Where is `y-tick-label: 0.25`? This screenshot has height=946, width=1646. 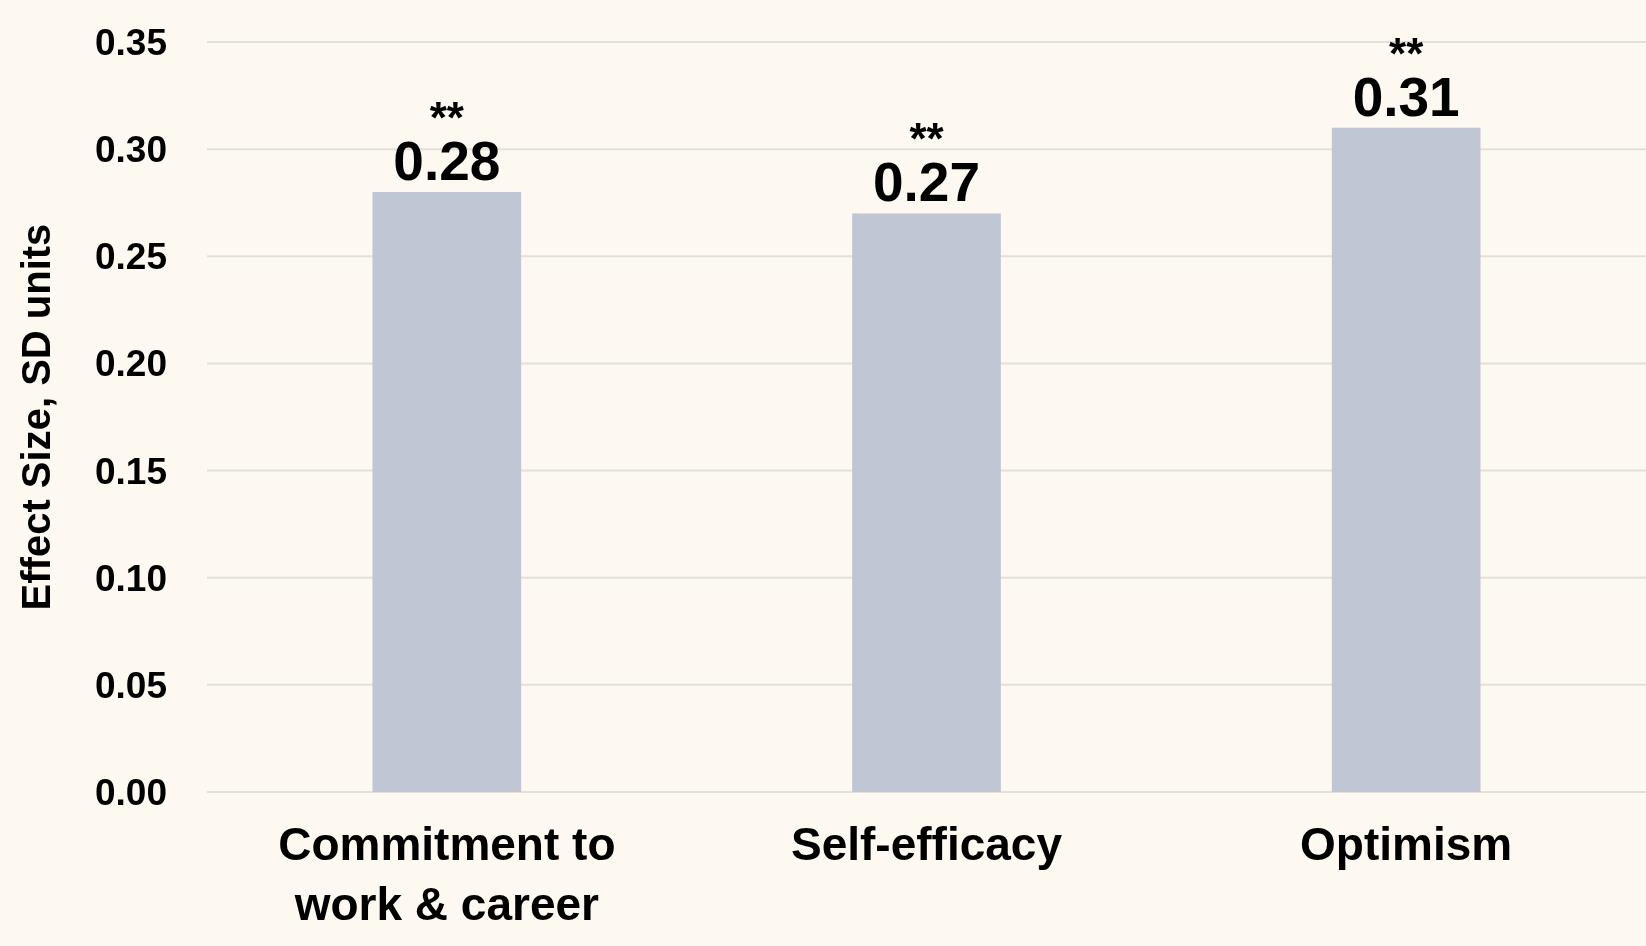
y-tick-label: 0.25 is located at coordinates (130, 257).